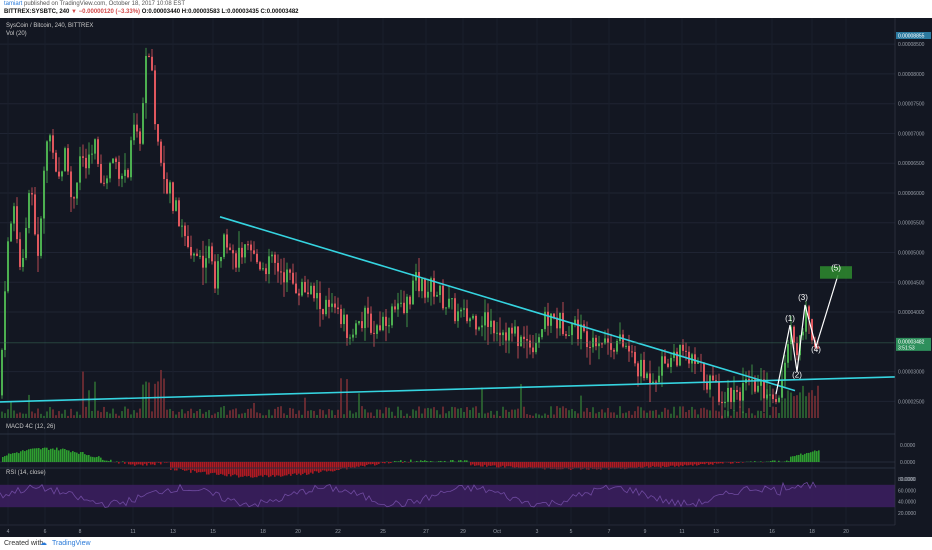  What do you see at coordinates (911, 194) in the screenshot?
I see `price-tick-label: 0.00006000` at bounding box center [911, 194].